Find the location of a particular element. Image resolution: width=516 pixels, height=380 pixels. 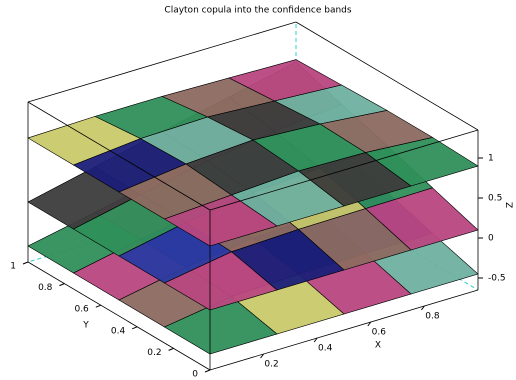

x-tick-label: 0.2 is located at coordinates (271, 365).